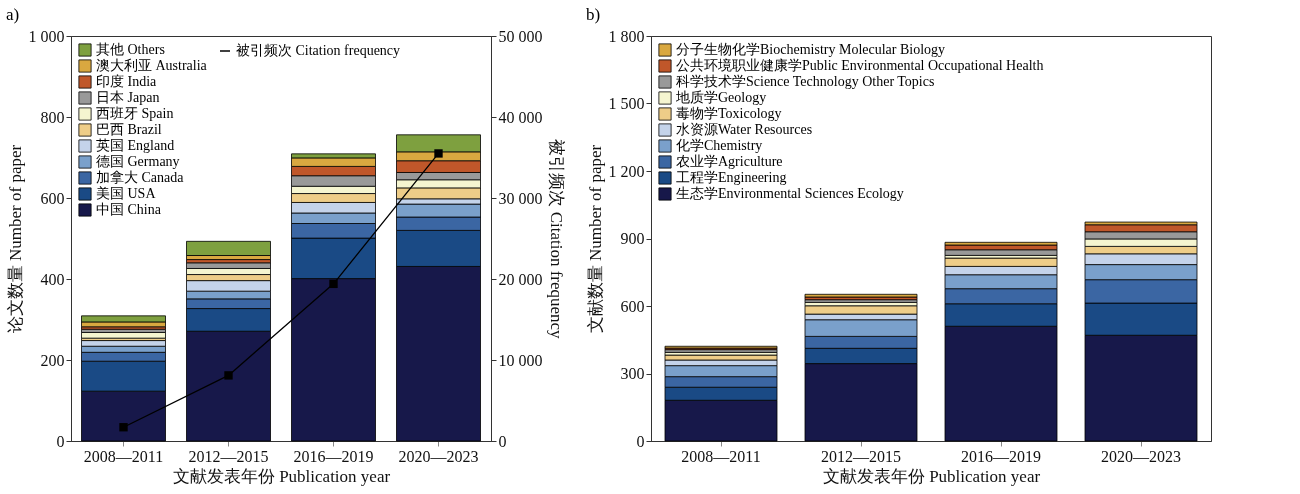  Describe the element at coordinates (520, 117) in the screenshot. I see `y2-tick-label: 40 000` at that location.